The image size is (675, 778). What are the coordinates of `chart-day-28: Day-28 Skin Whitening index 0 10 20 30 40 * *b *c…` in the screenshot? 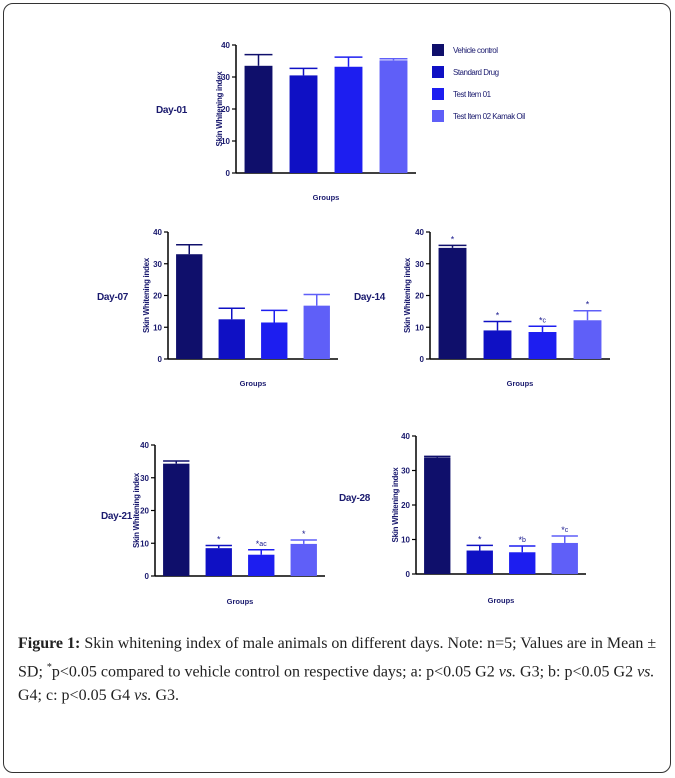 It's located at (462, 518).